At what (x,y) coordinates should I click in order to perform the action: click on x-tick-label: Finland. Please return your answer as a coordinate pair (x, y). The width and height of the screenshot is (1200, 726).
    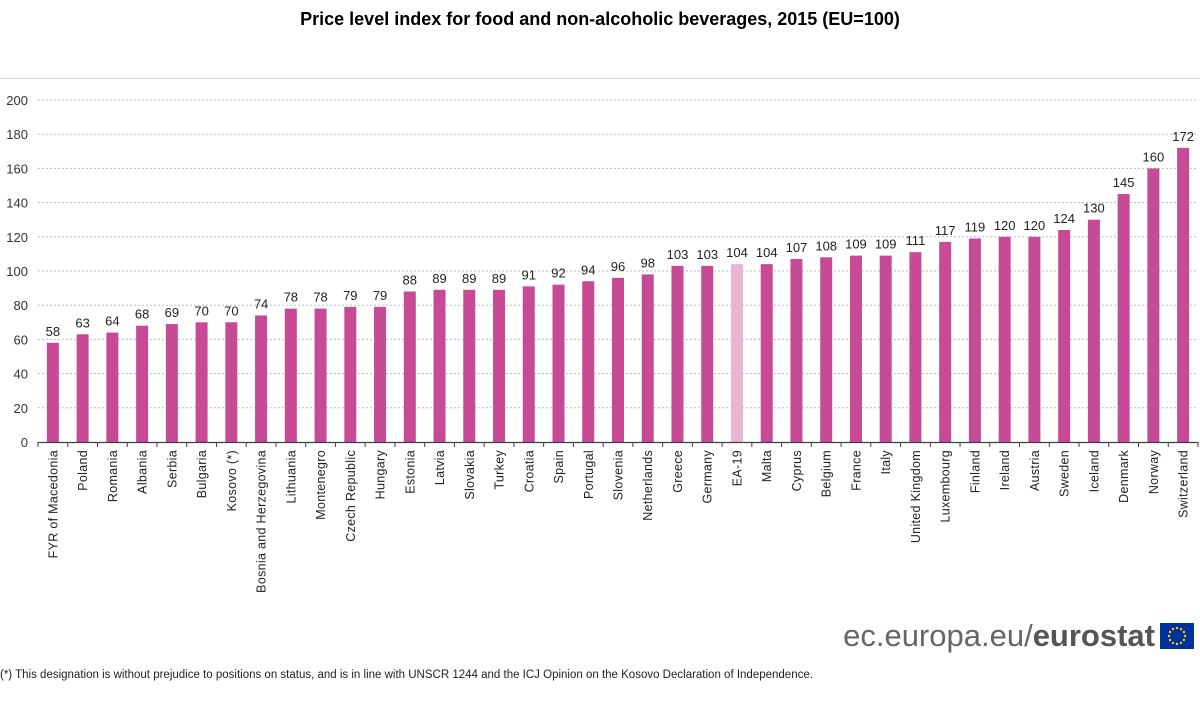
    Looking at the image, I should click on (975, 471).